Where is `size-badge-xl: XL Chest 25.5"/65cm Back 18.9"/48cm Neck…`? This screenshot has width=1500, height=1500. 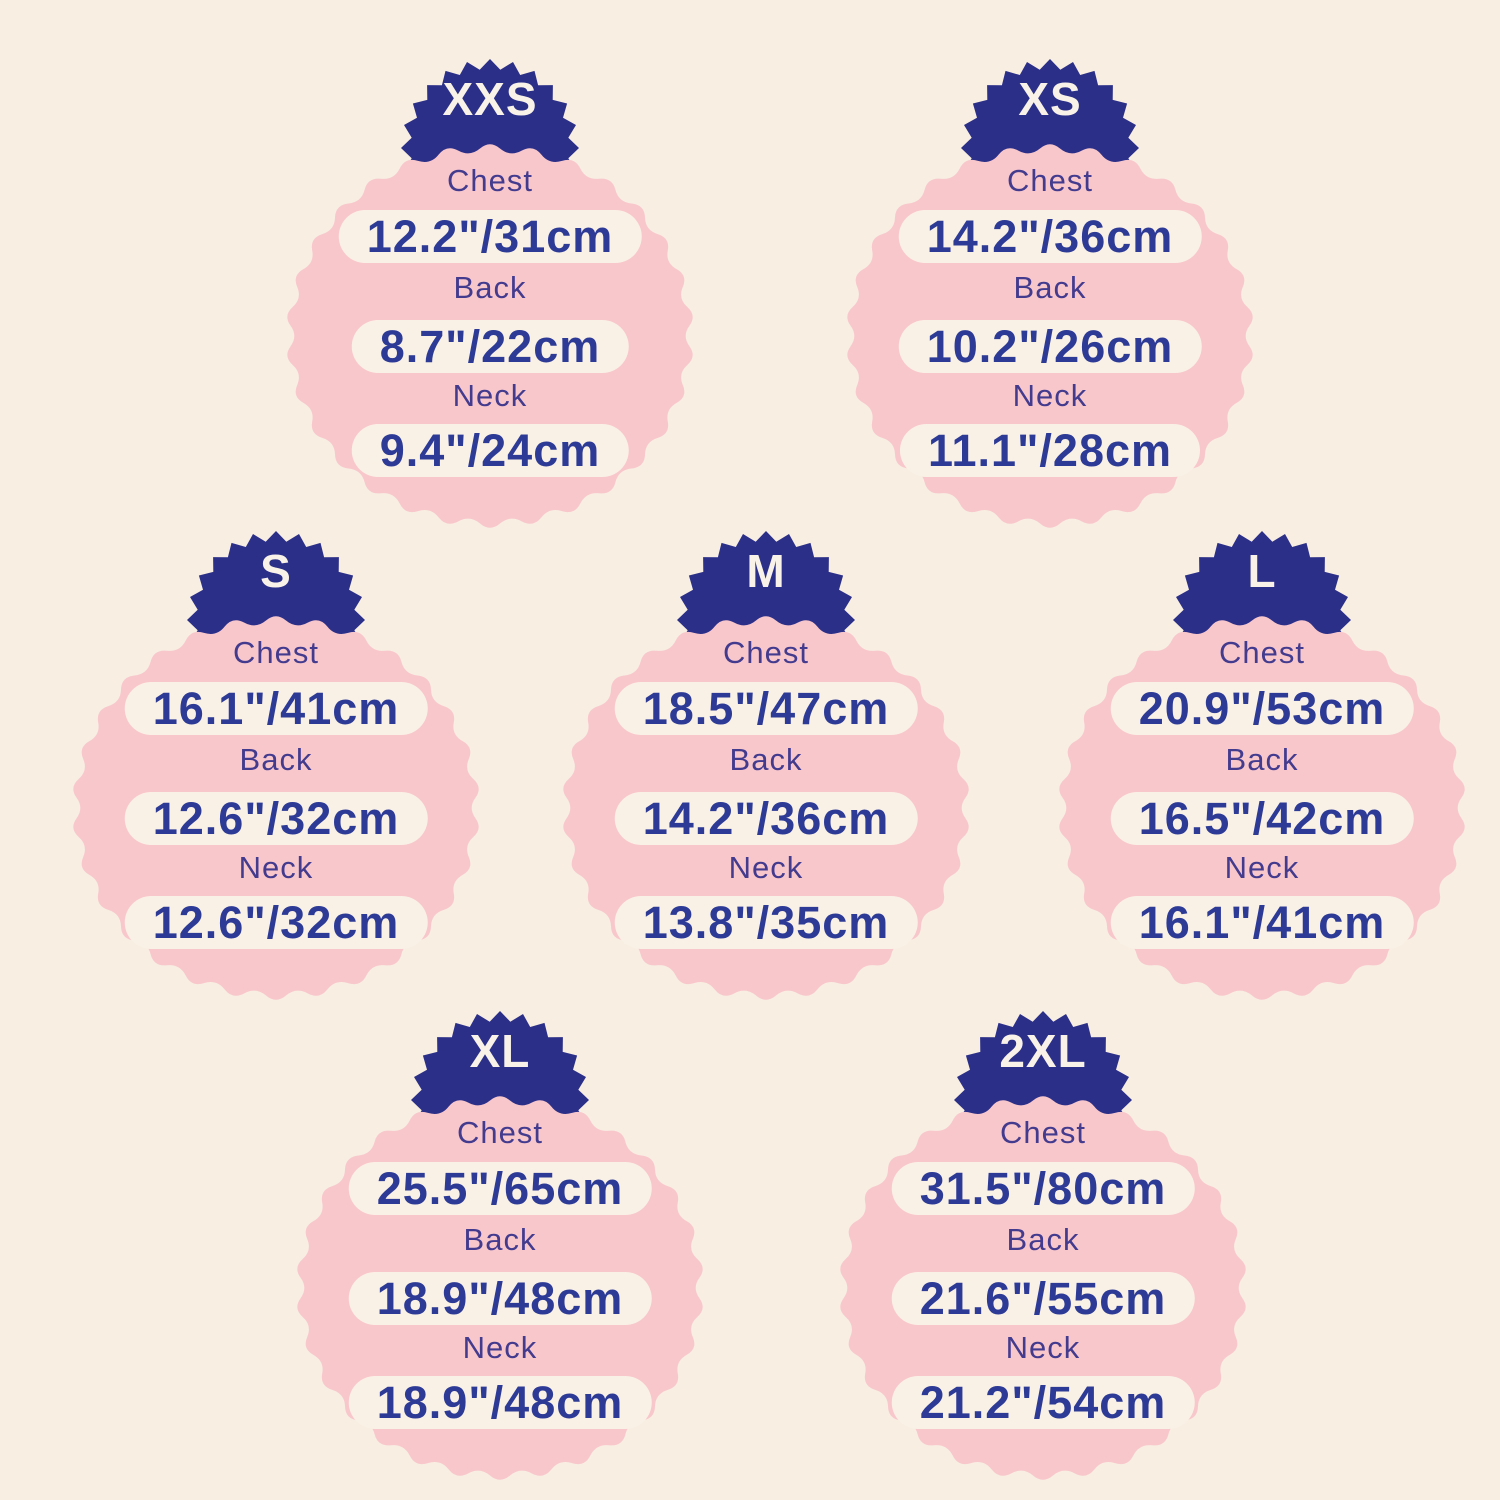
size-badge-xl: XL Chest 25.5"/65cm Back 18.9"/48cm Neck… is located at coordinates (500, 1254).